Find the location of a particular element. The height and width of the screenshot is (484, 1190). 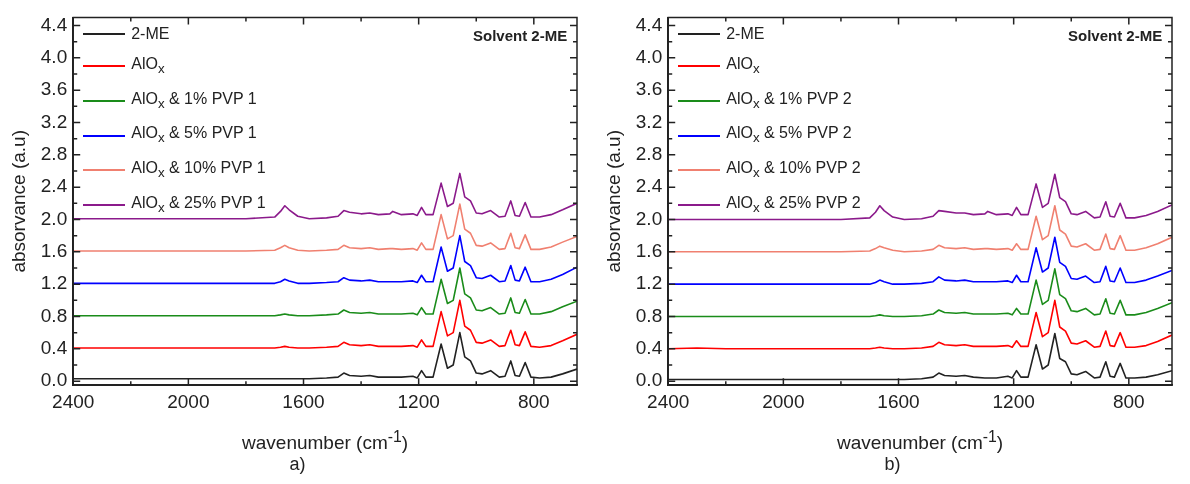

legend-label: AlO$_{x}$ & 5% PVP 1 is located at coordinates (194, 135).